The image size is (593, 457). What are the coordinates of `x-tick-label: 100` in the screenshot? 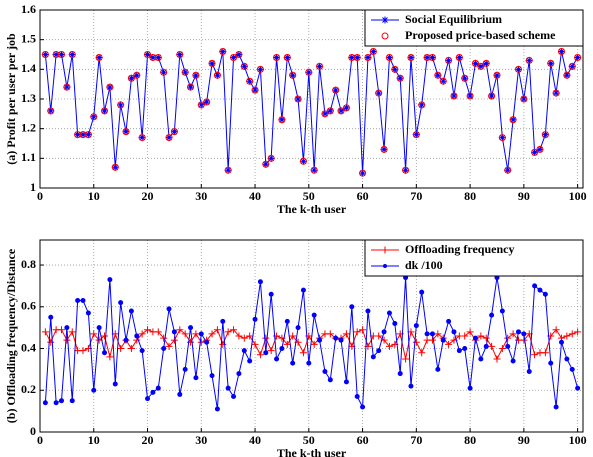 It's located at (578, 196).